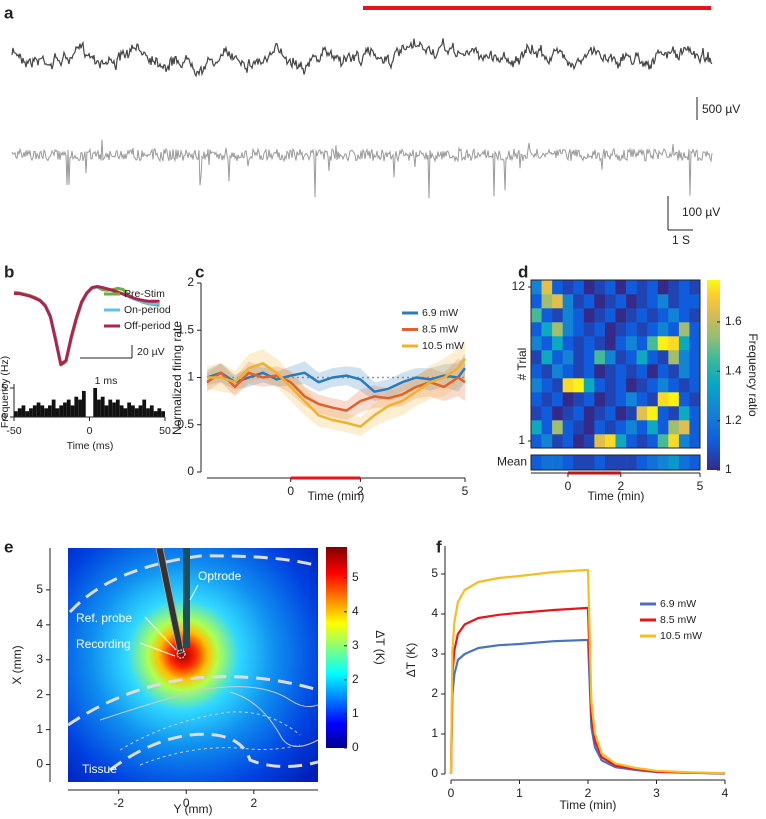 The height and width of the screenshot is (819, 766). What do you see at coordinates (362, 169) in the screenshot?
I see `spike-trace` at bounding box center [362, 169].